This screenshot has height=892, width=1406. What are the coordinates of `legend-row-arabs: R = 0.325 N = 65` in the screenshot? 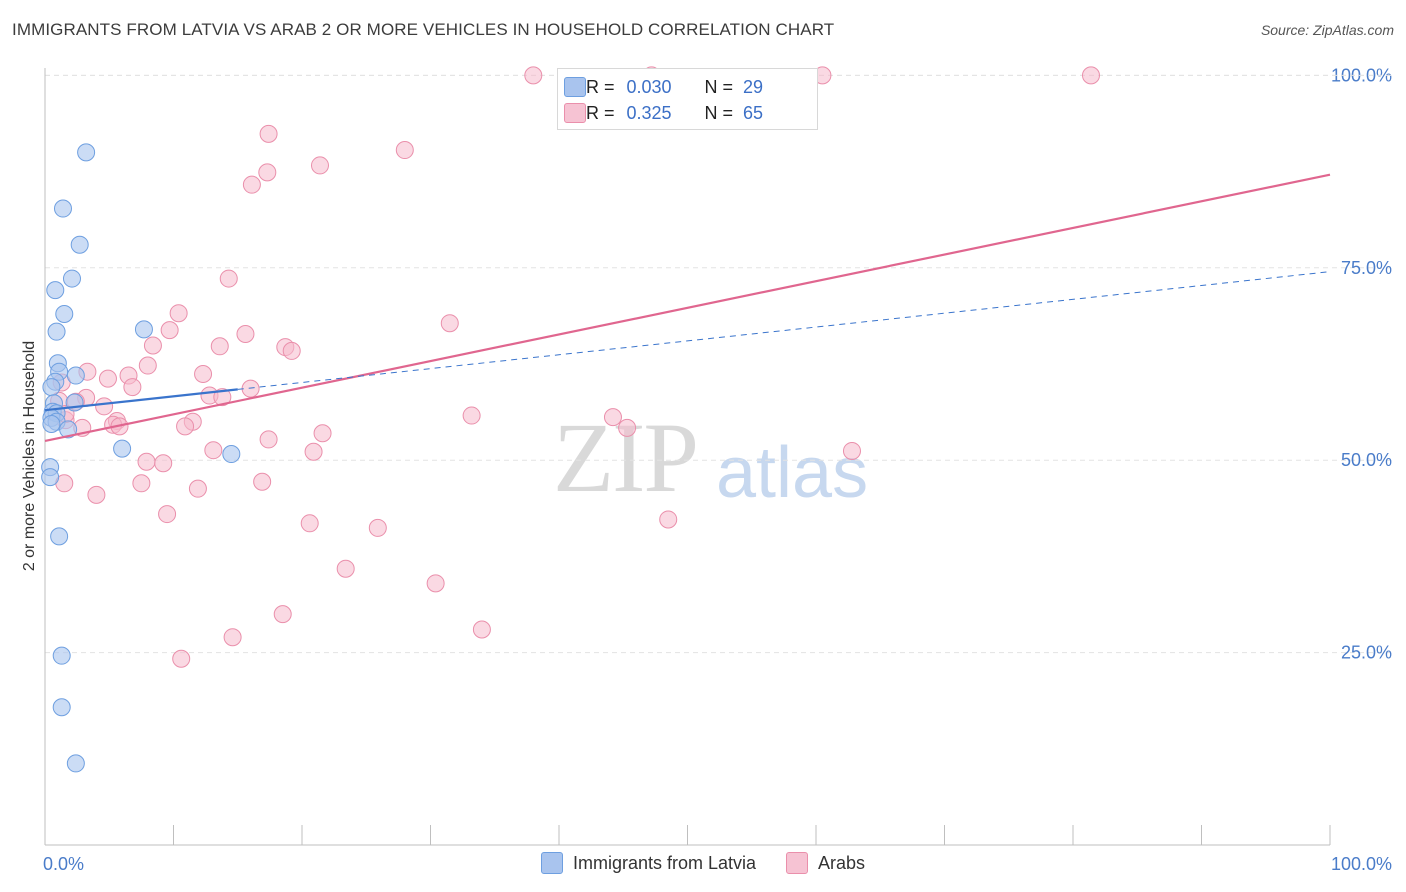 It's located at (664, 113).